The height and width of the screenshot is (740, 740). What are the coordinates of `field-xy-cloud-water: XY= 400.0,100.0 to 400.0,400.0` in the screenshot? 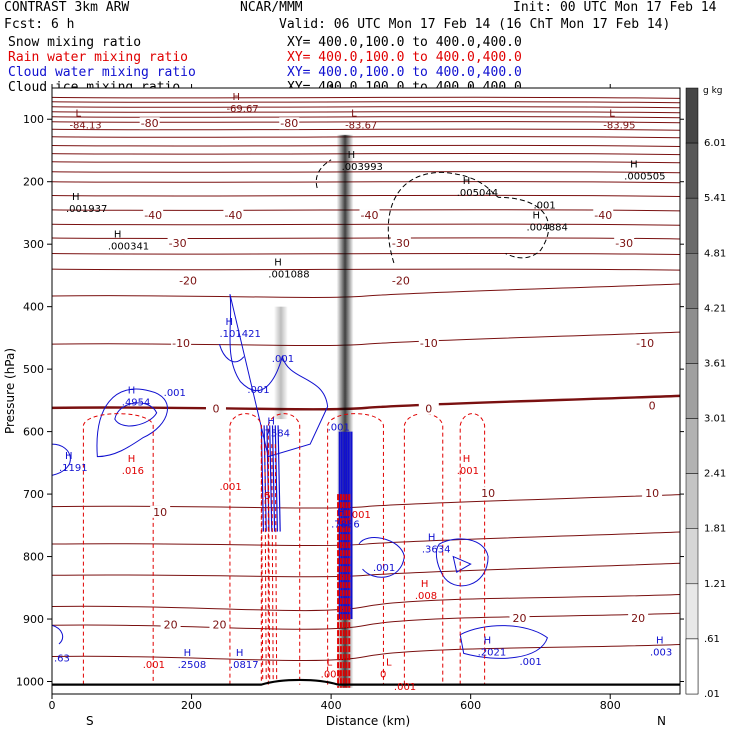 It's located at (404, 72).